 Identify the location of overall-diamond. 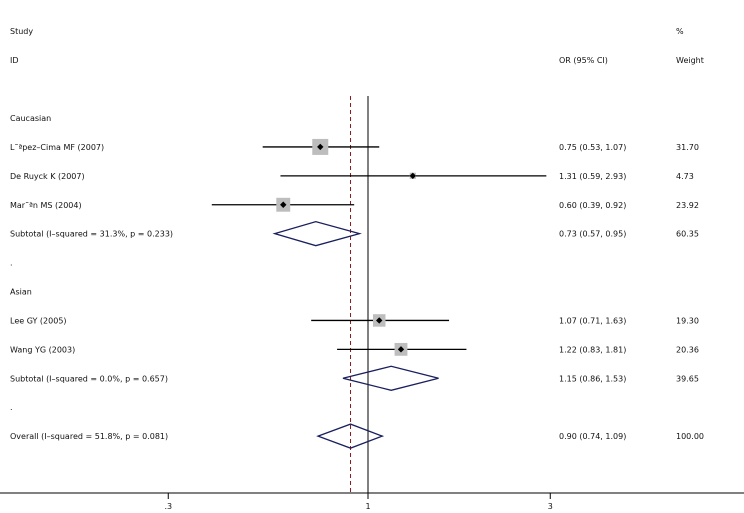
(350, 436).